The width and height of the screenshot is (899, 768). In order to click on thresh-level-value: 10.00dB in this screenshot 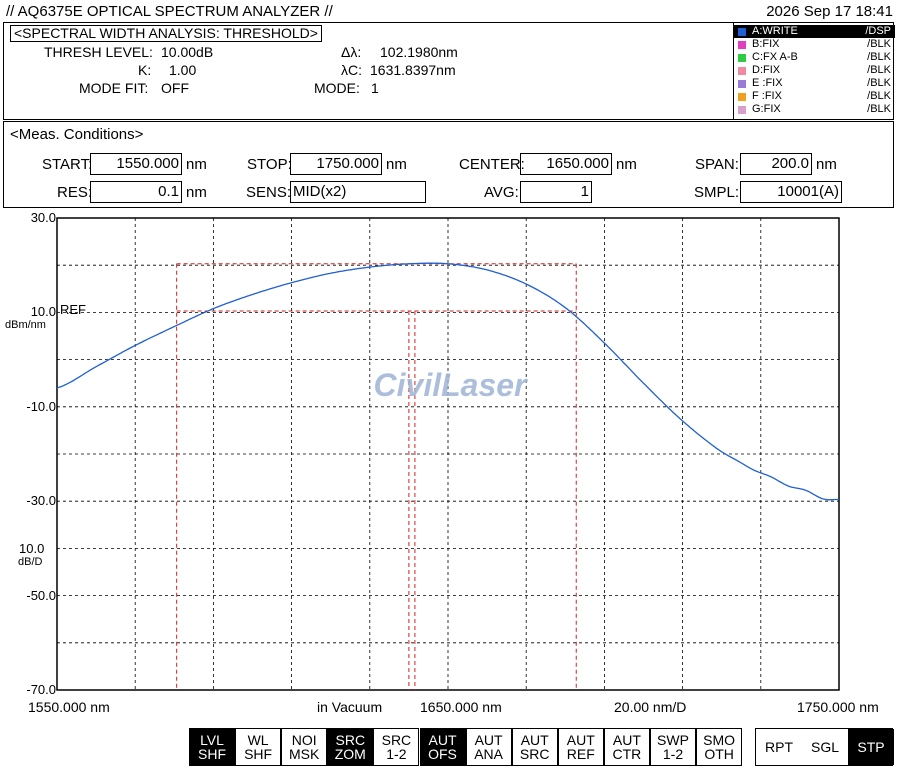, I will do `click(187, 52)`.